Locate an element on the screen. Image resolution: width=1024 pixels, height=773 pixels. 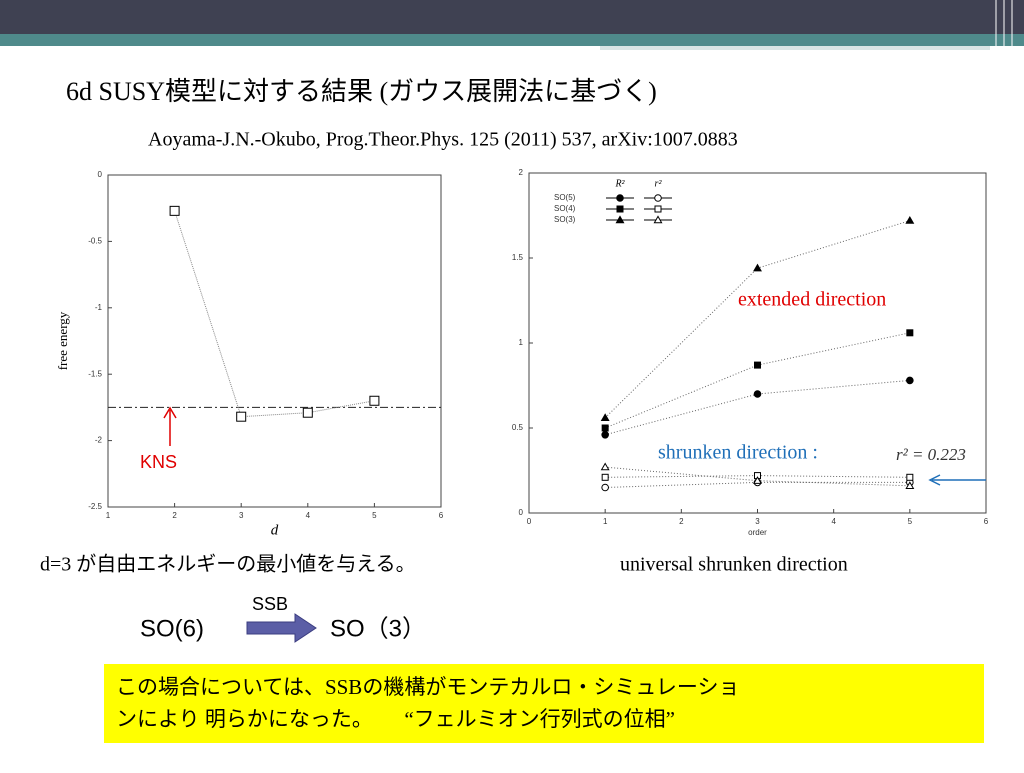
y-tick-label: -0.5 is located at coordinates (95, 241).